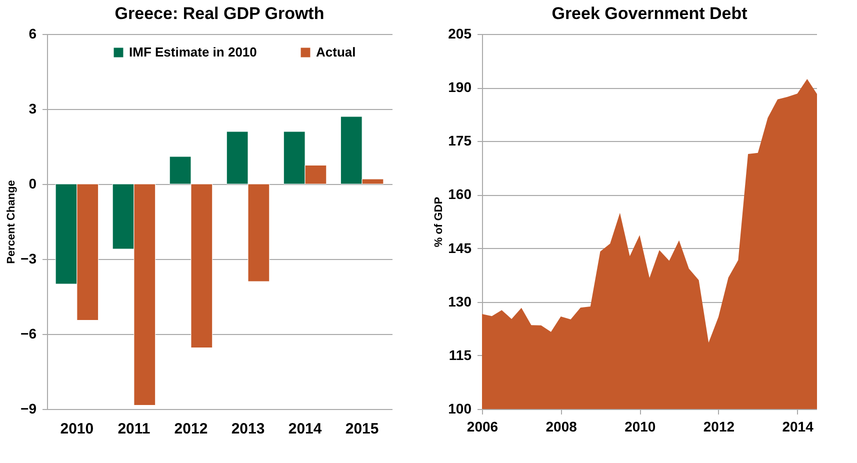 The image size is (857, 463). I want to click on y-axis-title: Percent Change, so click(12, 222).